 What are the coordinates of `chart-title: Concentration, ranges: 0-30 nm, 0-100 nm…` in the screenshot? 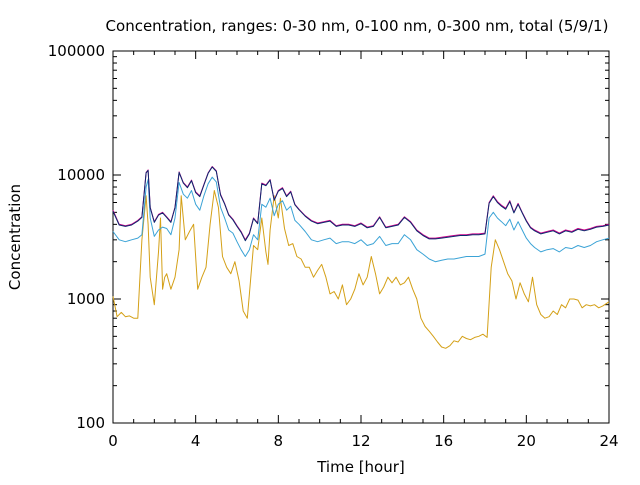 It's located at (357, 26).